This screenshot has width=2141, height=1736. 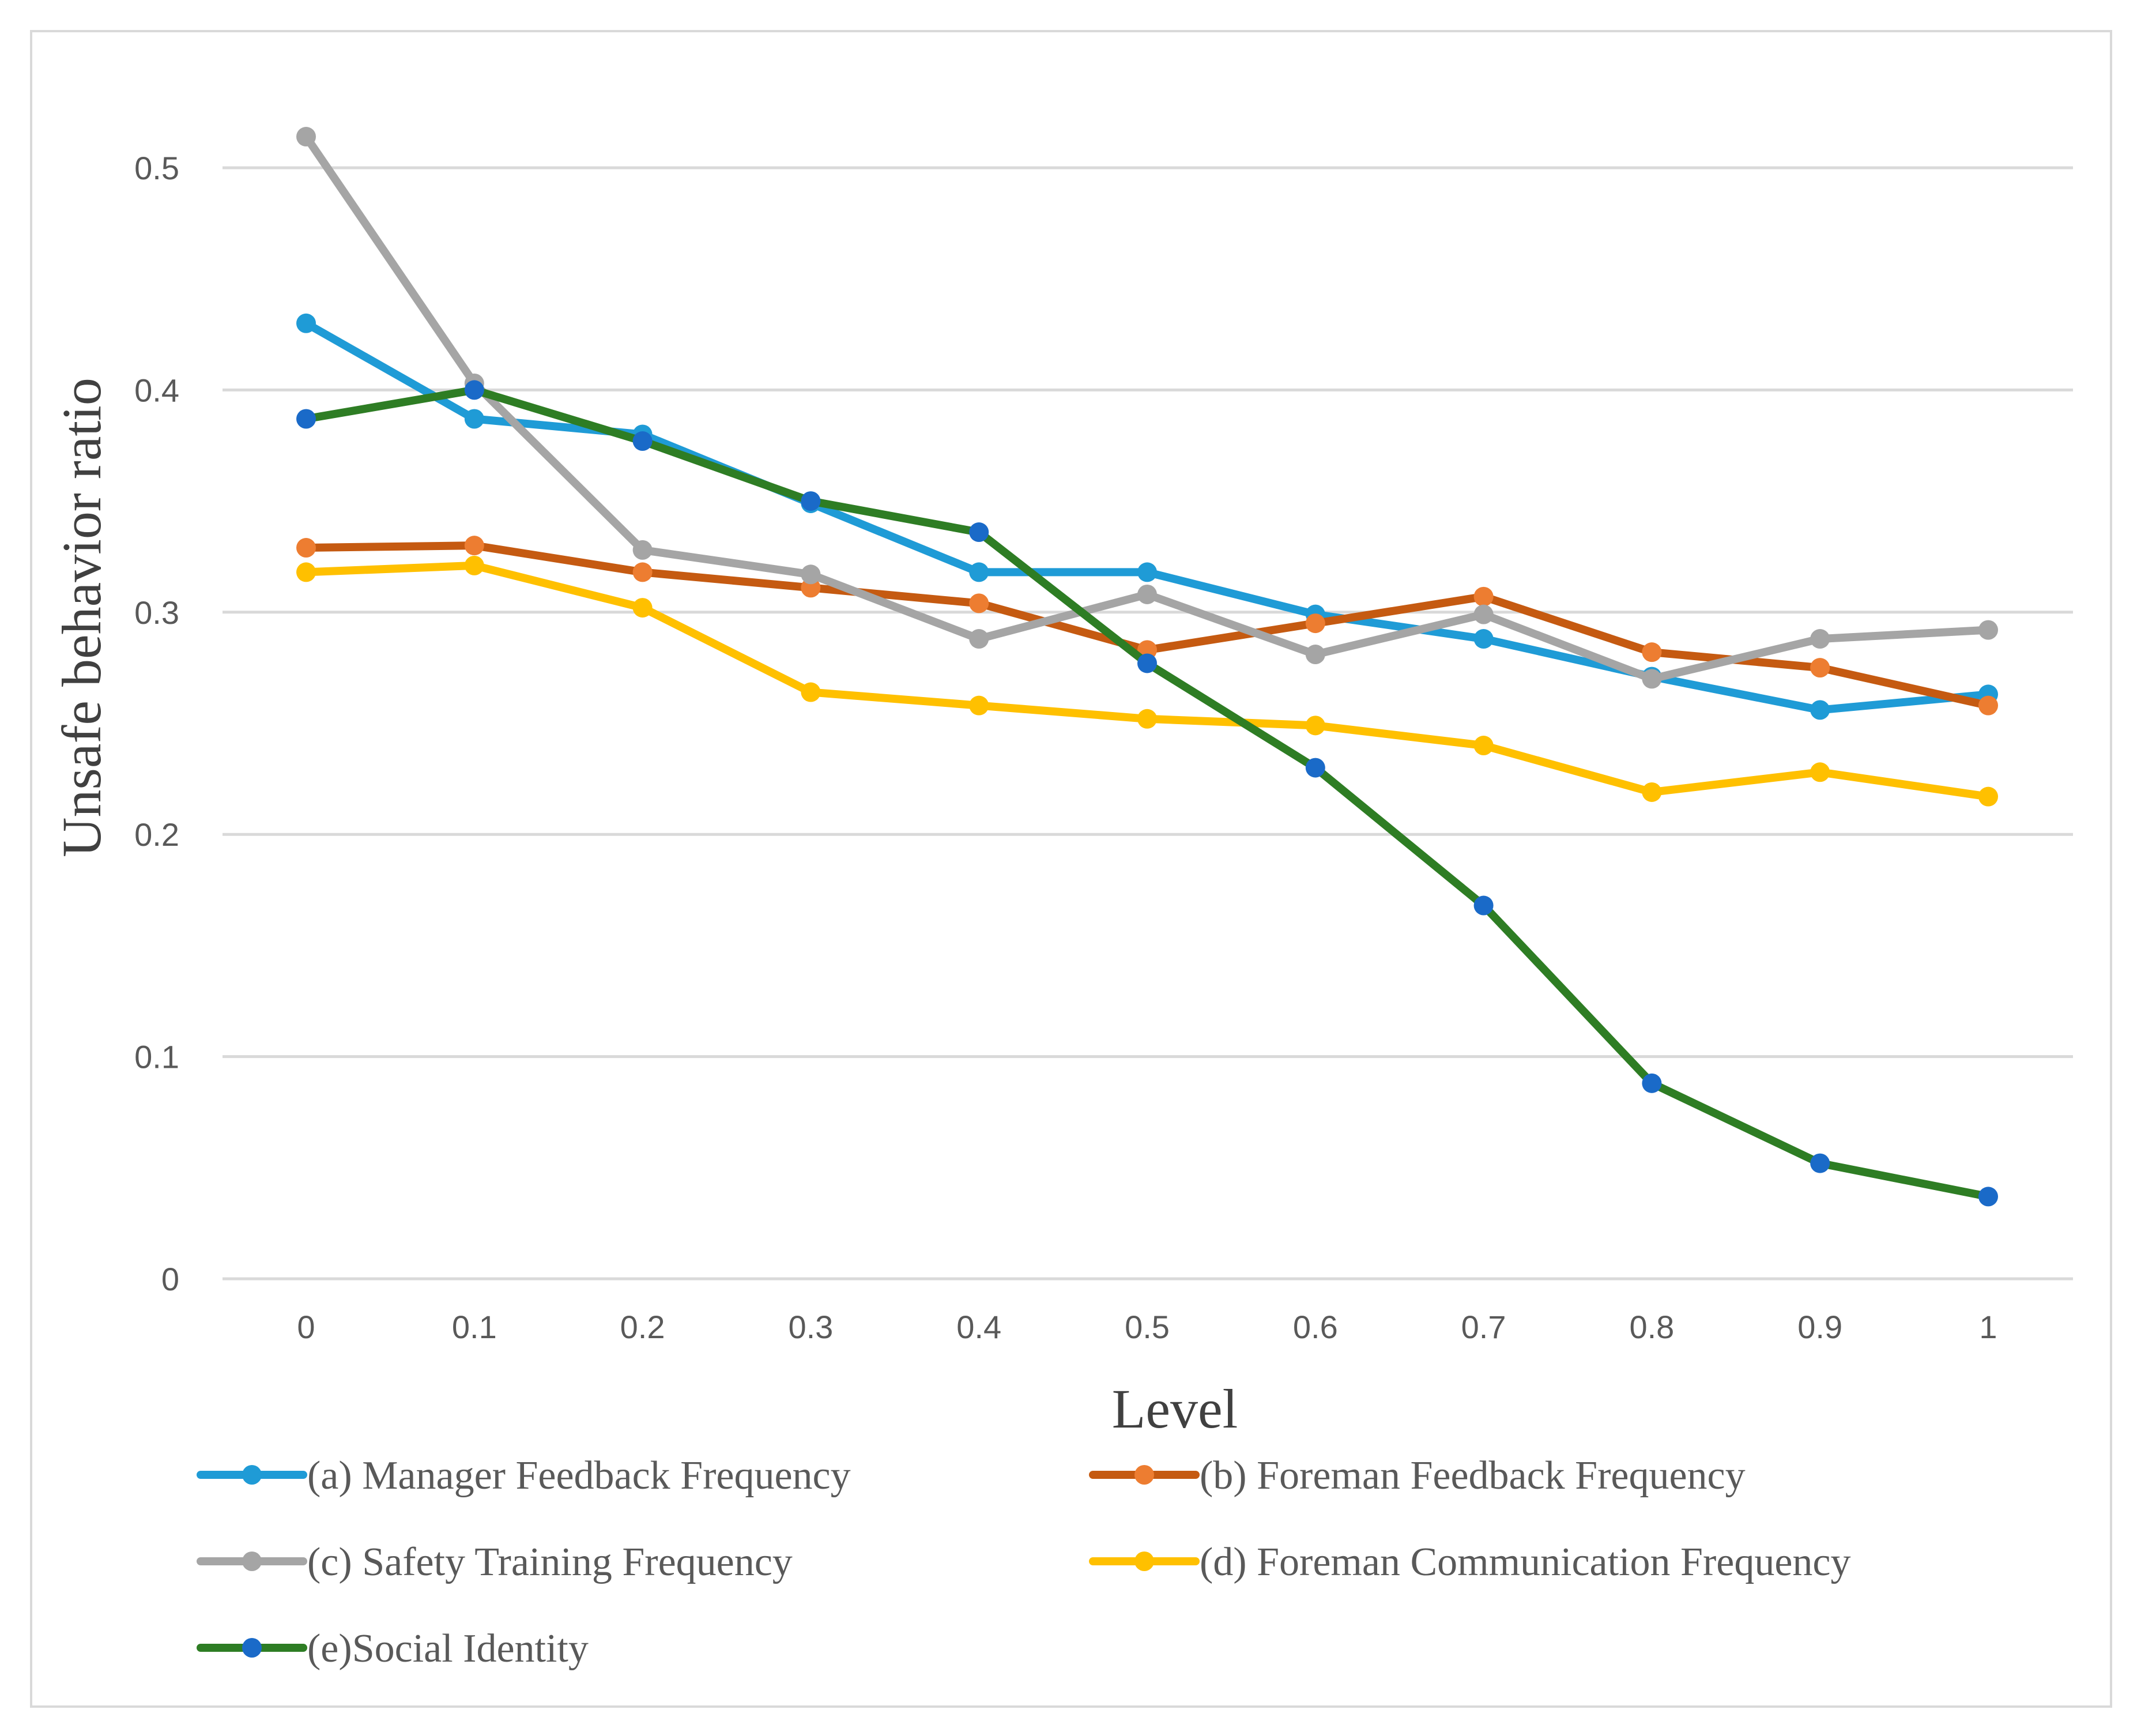 I want to click on legend-entry-4: (e)Social Identity, so click(x=393, y=1648).